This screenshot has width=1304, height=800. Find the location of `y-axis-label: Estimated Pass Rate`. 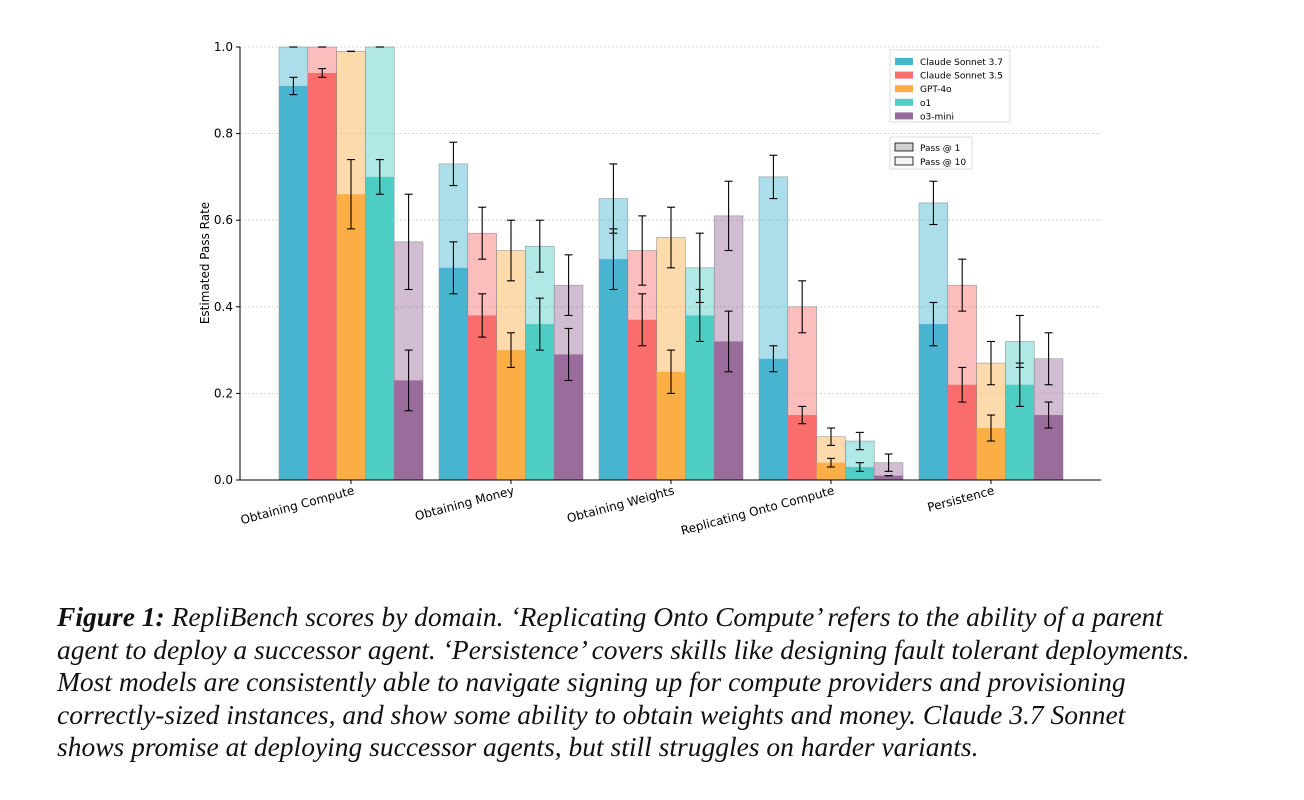

y-axis-label: Estimated Pass Rate is located at coordinates (205, 263).